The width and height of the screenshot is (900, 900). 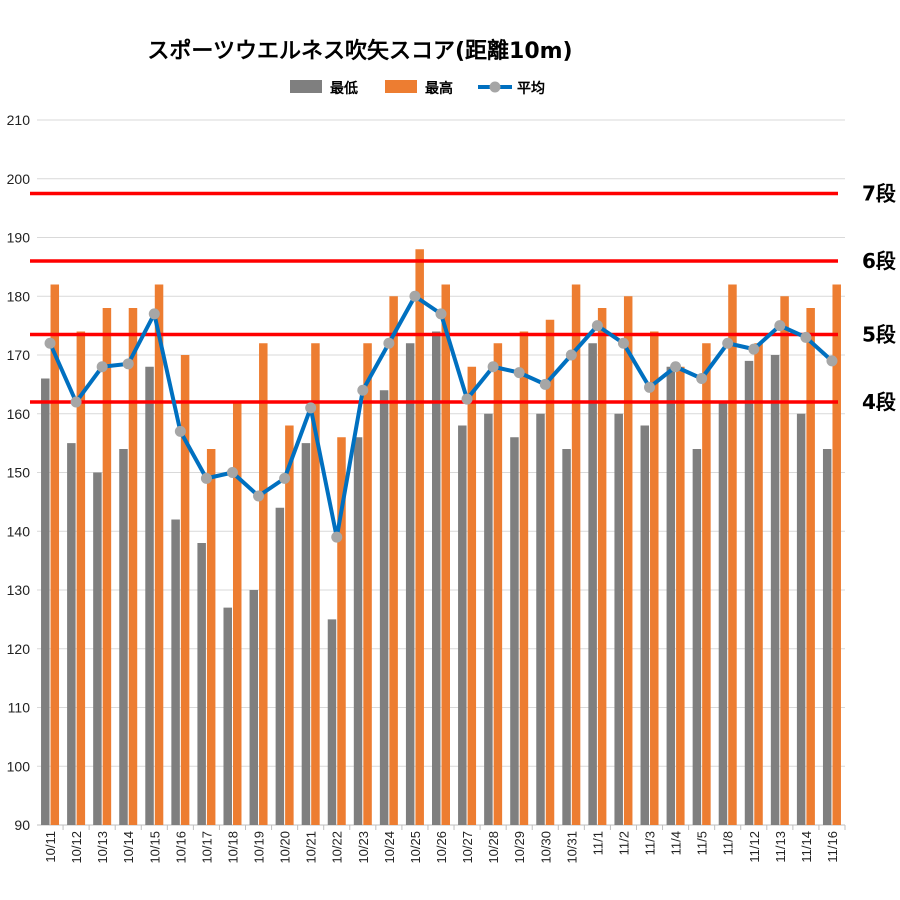 I want to click on average-point-10/30, so click(x=545, y=384).